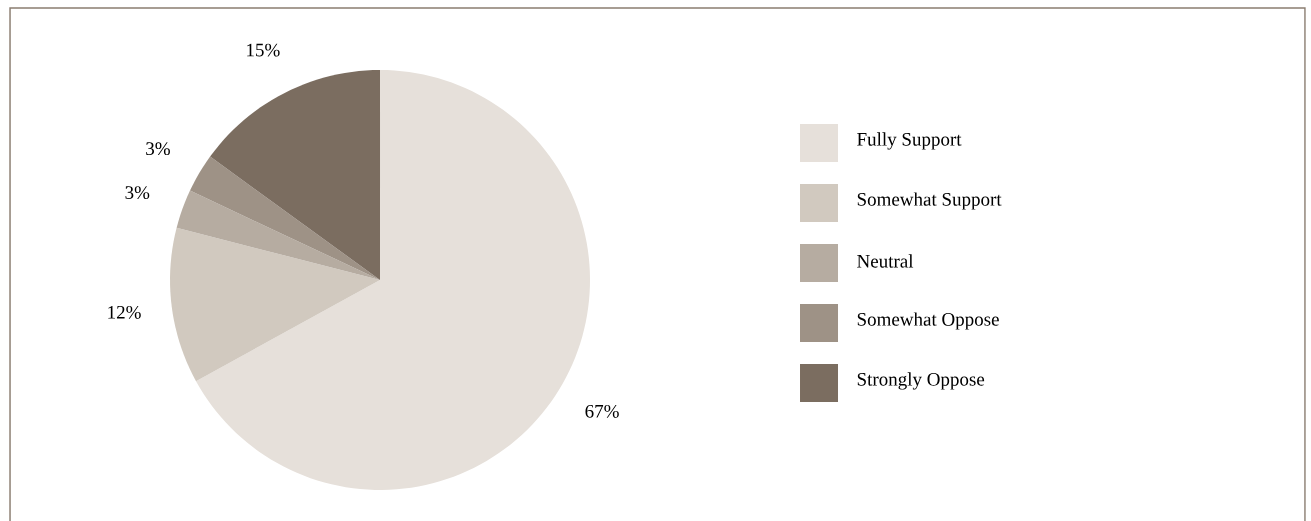 The width and height of the screenshot is (1311, 521). What do you see at coordinates (263, 50) in the screenshot?
I see `data-label: 15%` at bounding box center [263, 50].